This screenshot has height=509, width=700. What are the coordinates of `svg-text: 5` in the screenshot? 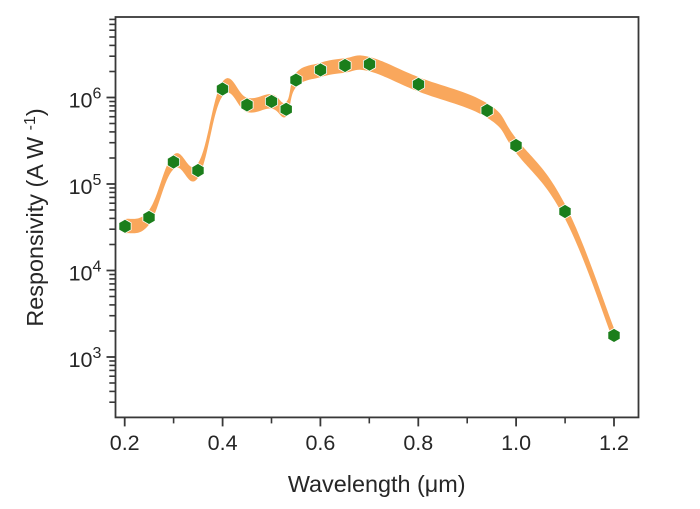 It's located at (97, 180).